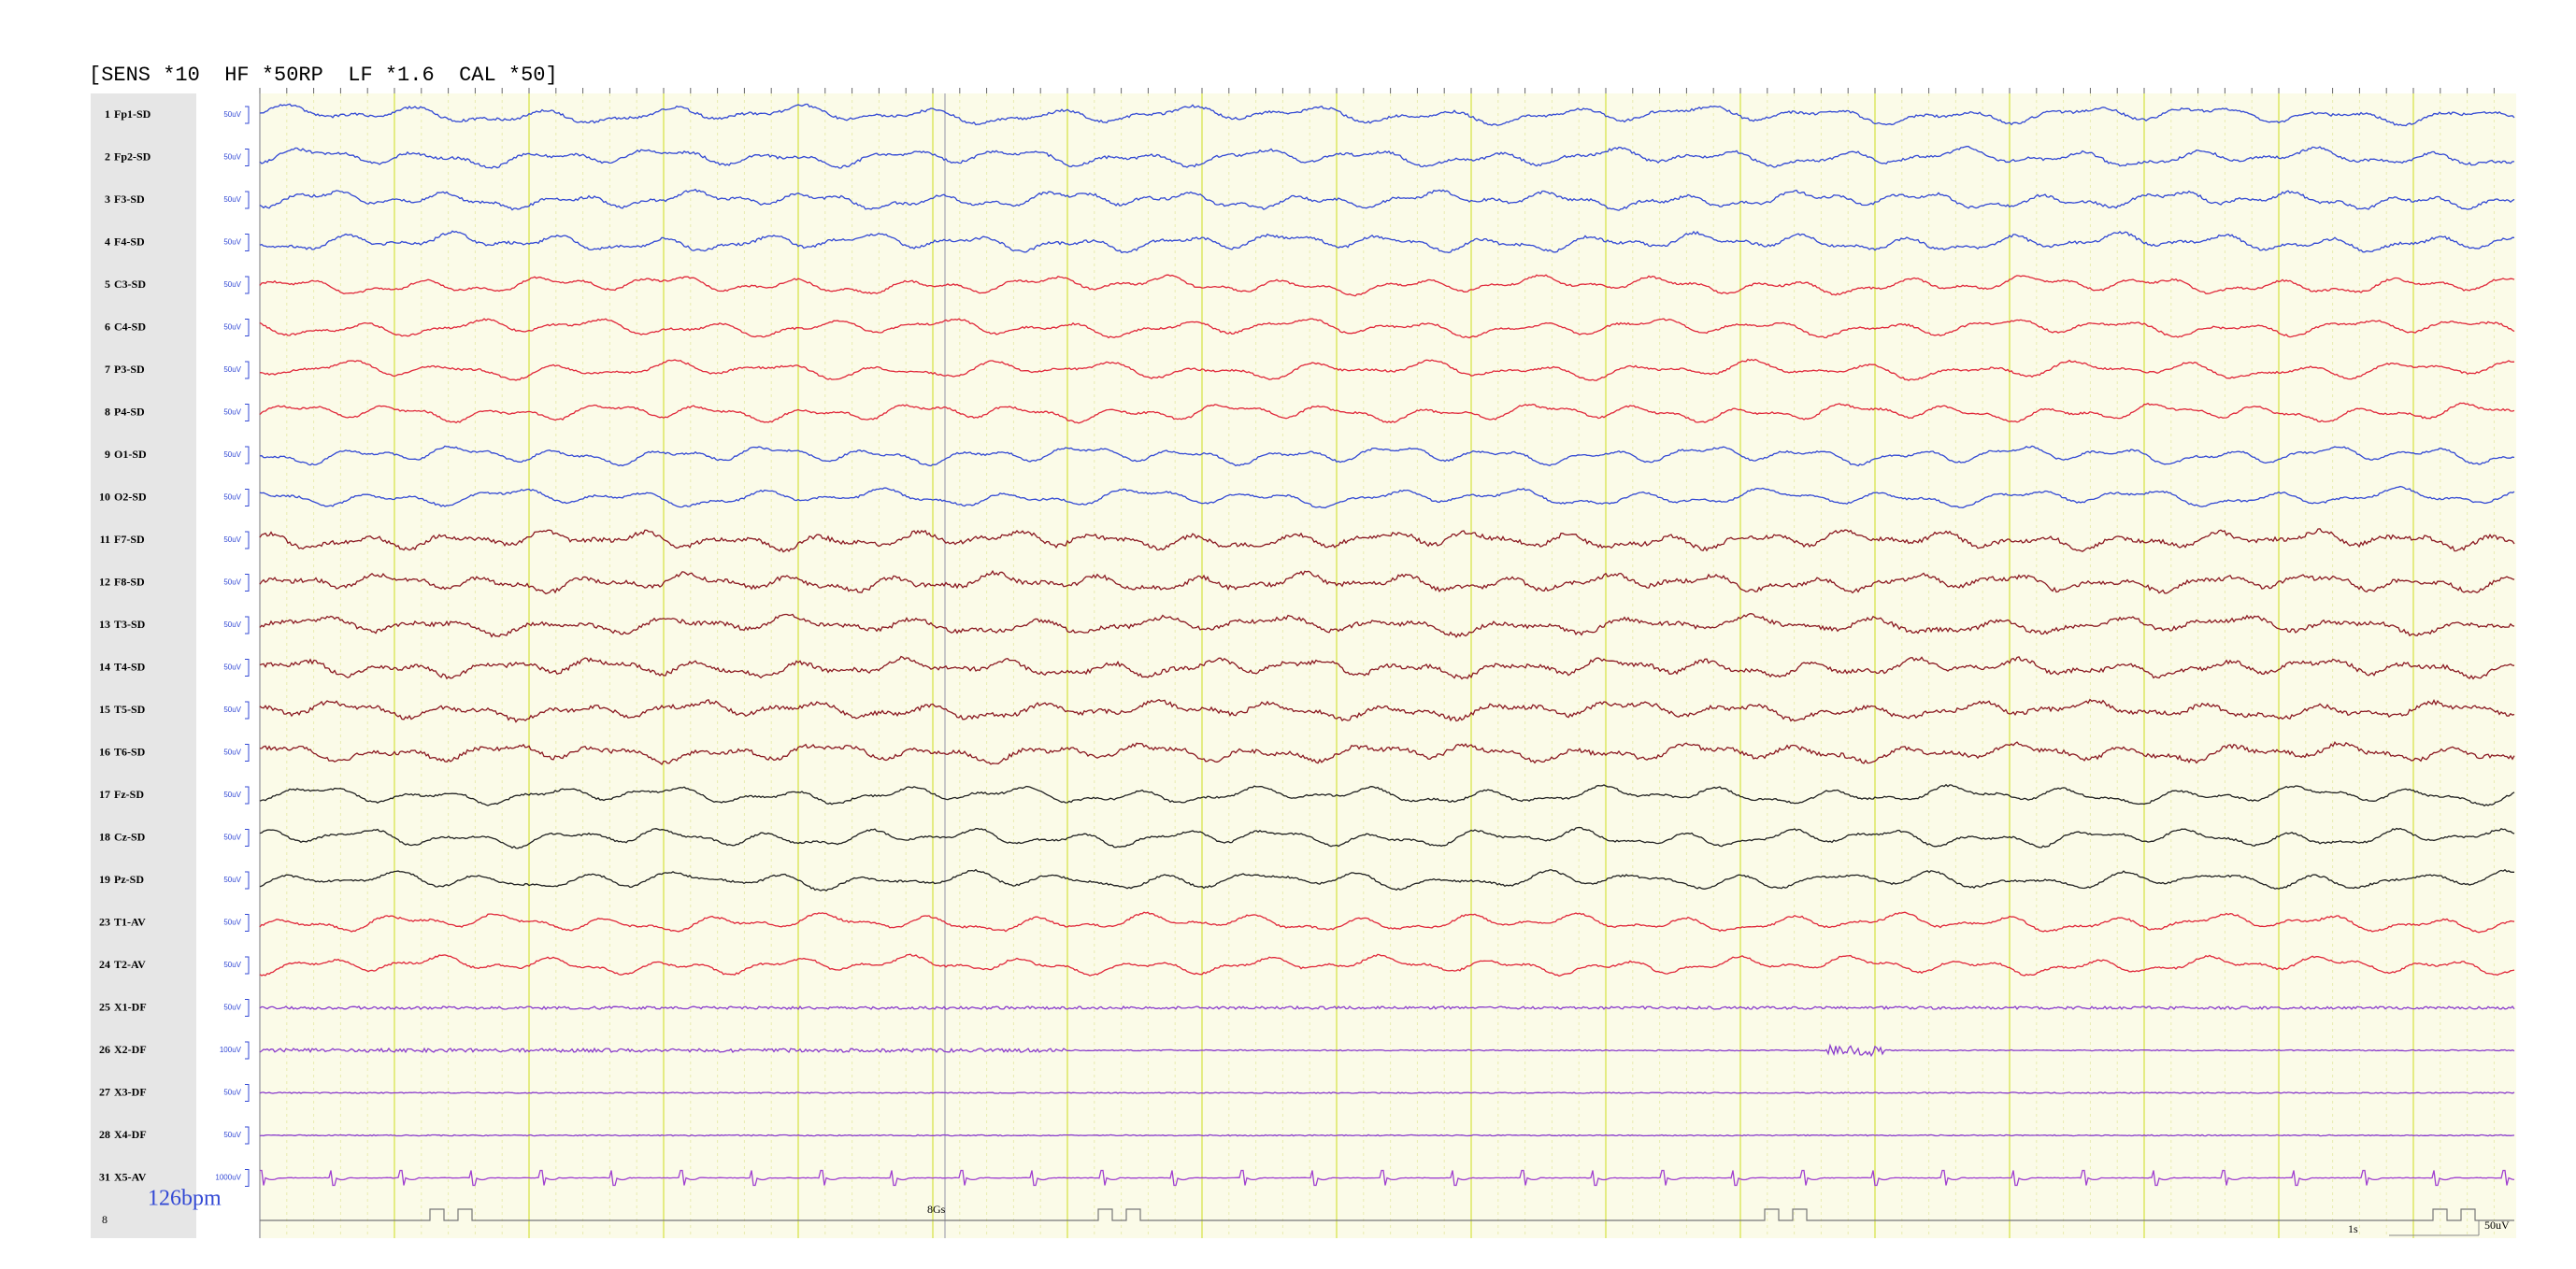 The height and width of the screenshot is (1269, 2576). I want to click on channel-label: Fp1-SD, so click(132, 114).